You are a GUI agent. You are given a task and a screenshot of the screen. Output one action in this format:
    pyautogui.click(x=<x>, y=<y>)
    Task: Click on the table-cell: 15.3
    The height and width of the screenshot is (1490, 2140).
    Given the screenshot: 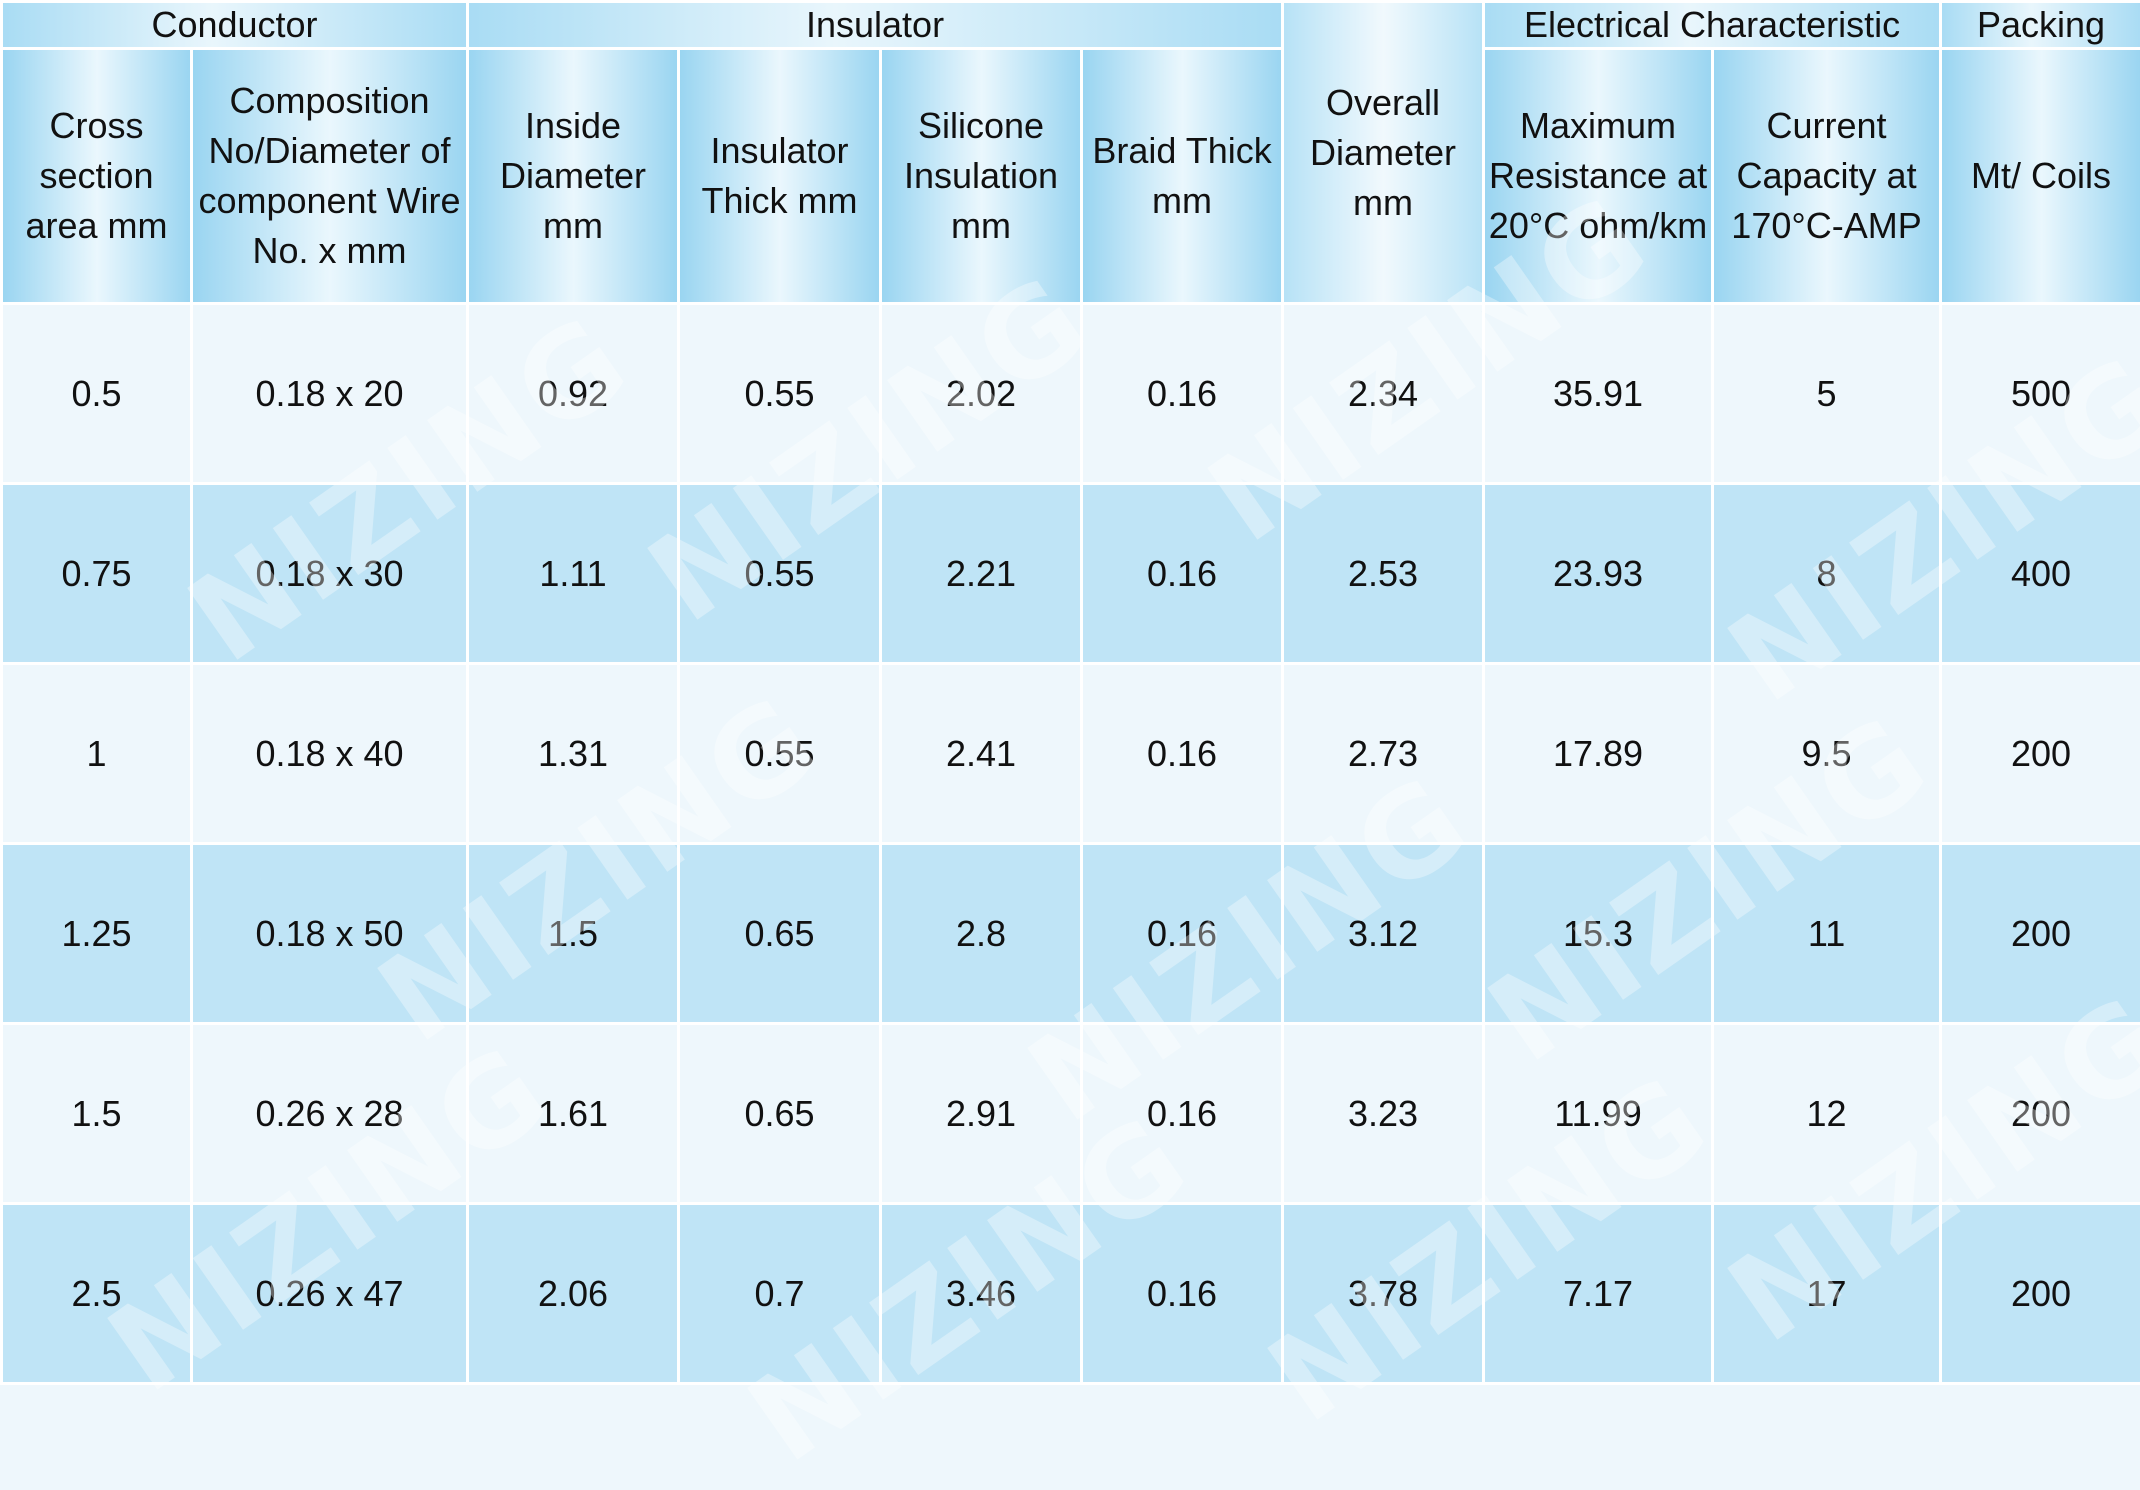 What is the action you would take?
    pyautogui.click(x=1598, y=934)
    